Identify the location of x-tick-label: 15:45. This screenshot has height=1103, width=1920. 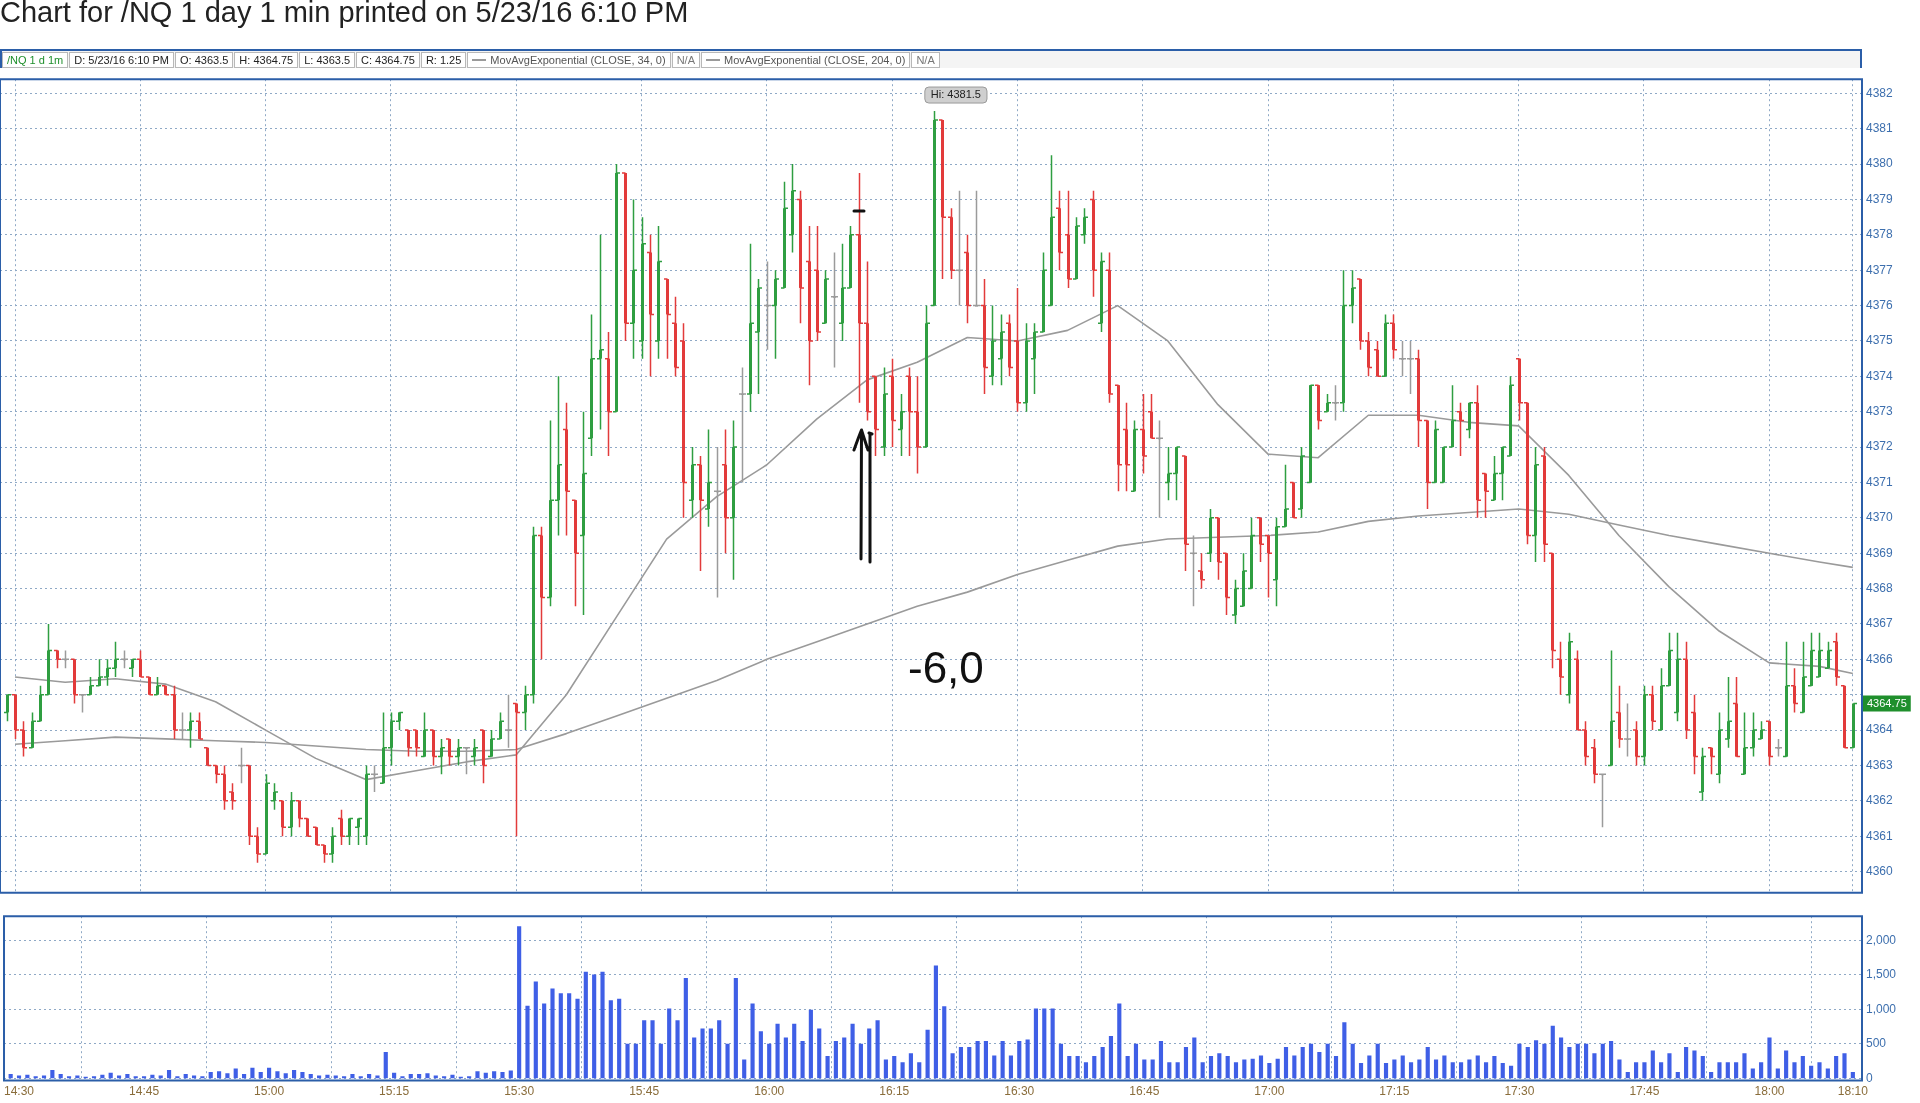
(644, 1091).